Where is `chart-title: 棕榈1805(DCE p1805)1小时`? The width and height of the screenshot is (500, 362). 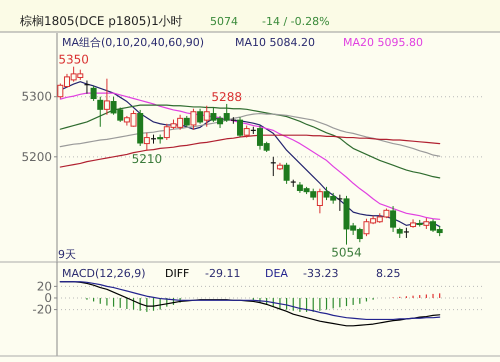 chart-title: 棕榈1805(DCE p1805)1小时 is located at coordinates (101, 21).